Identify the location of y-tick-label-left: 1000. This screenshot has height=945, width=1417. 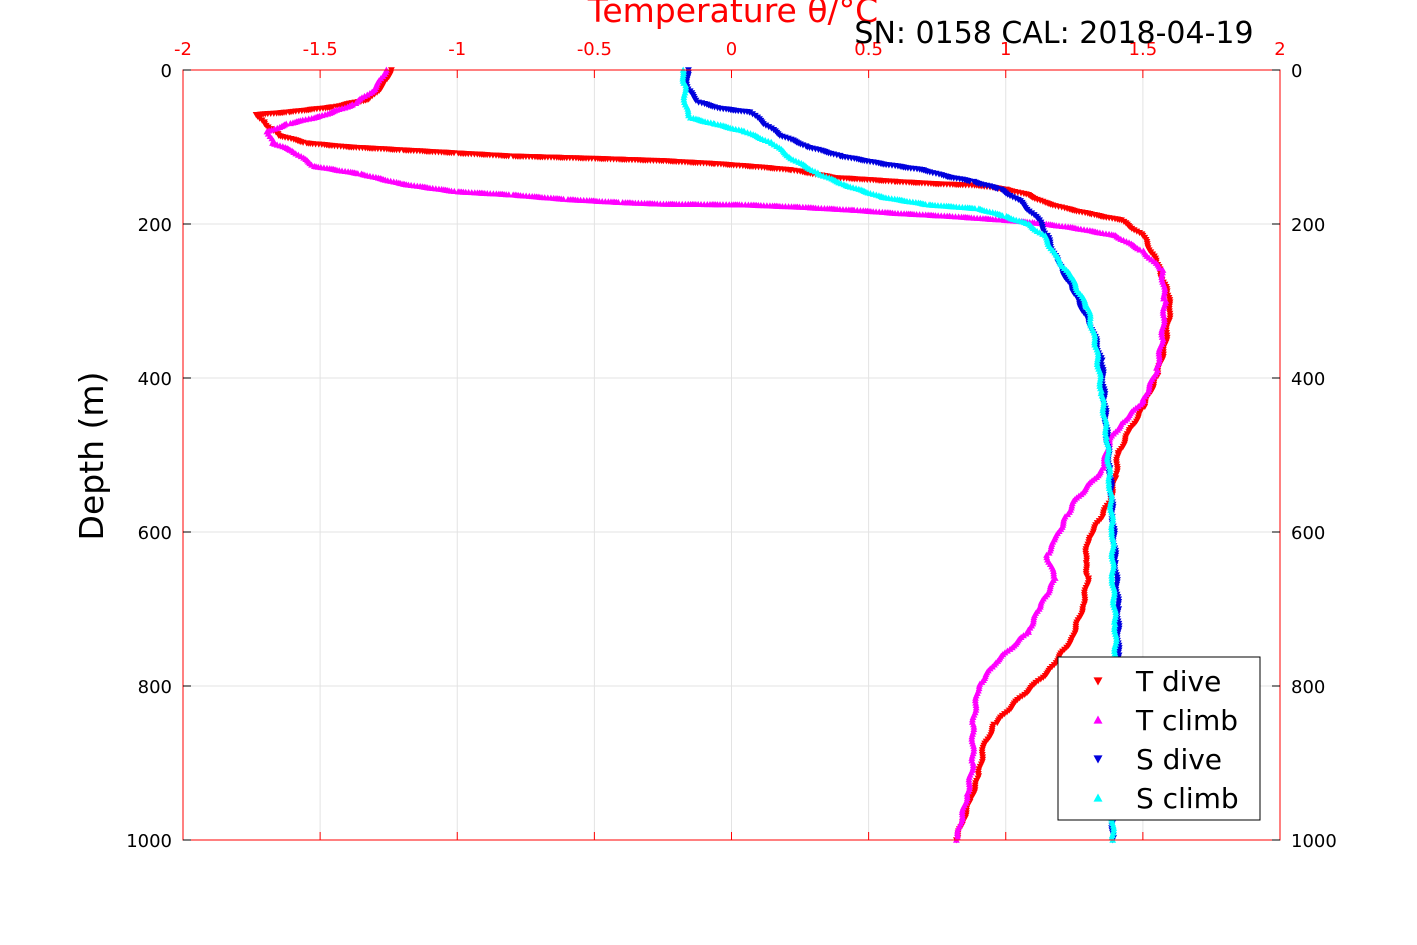
(149, 841).